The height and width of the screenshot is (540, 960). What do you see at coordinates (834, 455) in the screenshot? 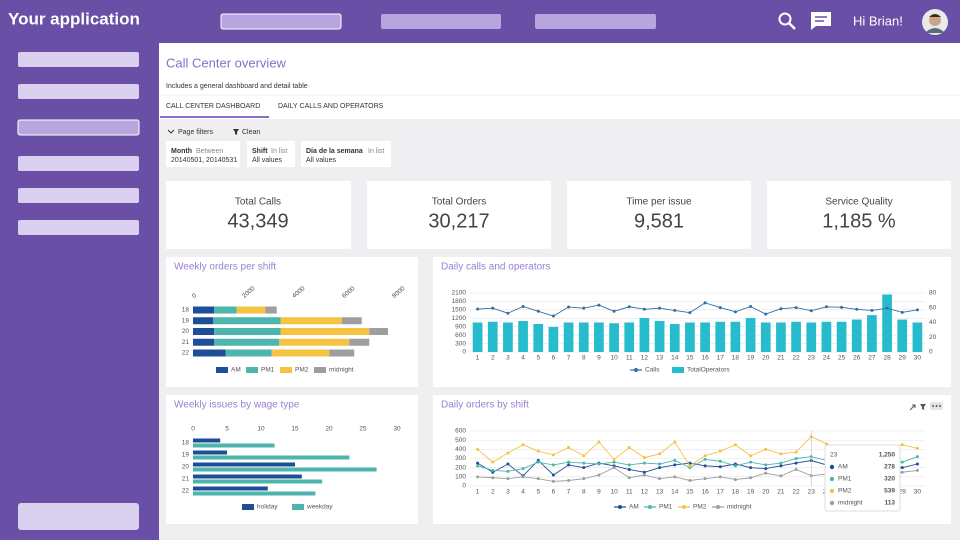
I see `tooltip-category: 23` at bounding box center [834, 455].